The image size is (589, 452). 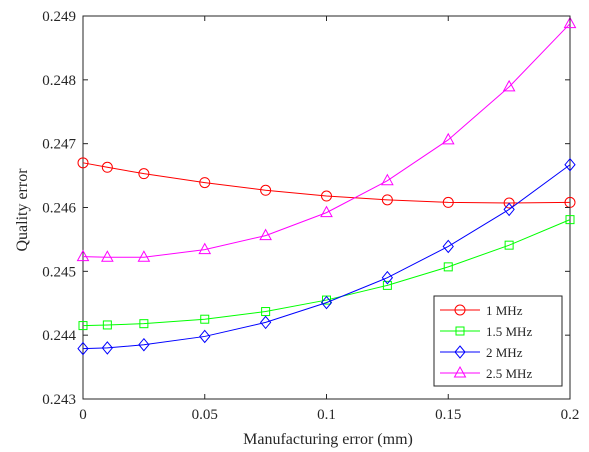 I want to click on legend: 1 MHz 1.5 MHz 2 MHz 2.5 MHz, so click(x=498, y=341).